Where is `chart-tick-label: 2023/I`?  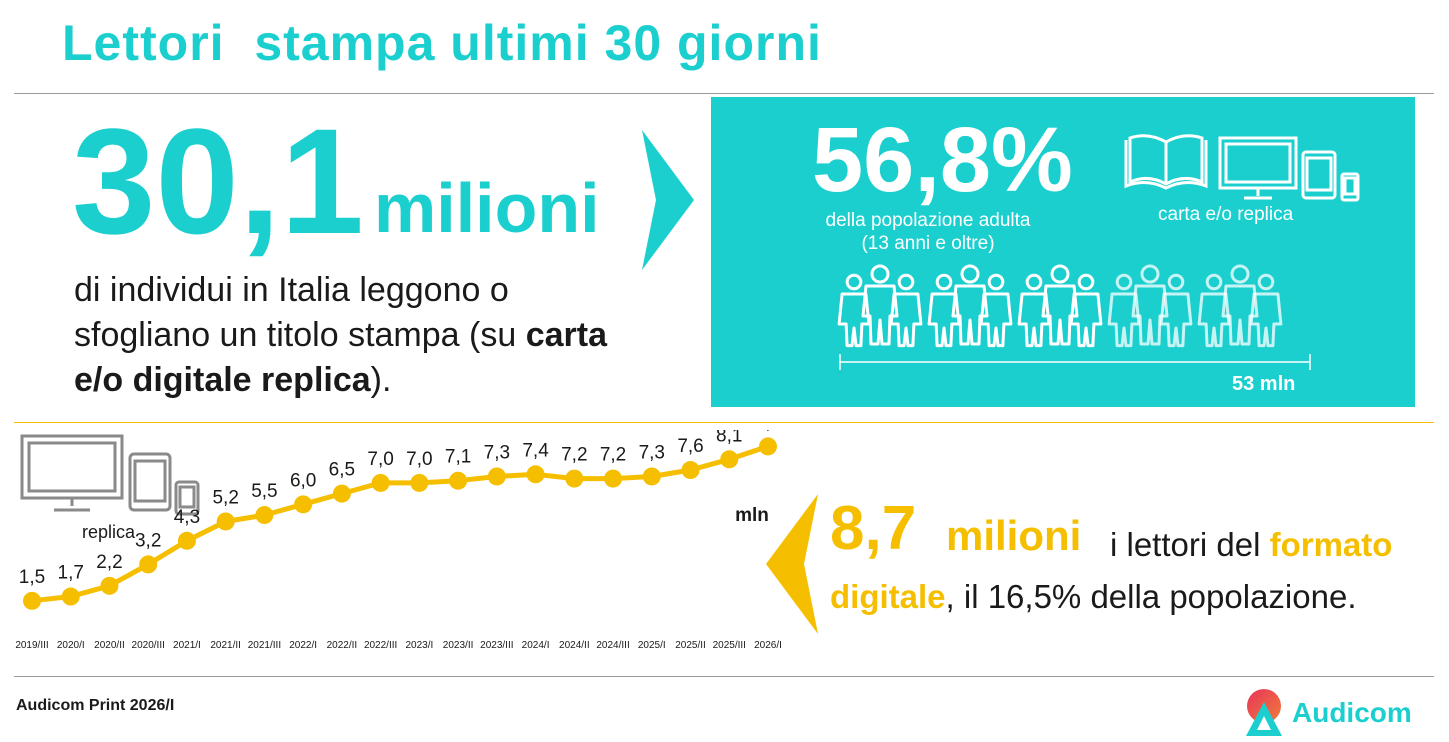
chart-tick-label: 2023/I is located at coordinates (419, 645).